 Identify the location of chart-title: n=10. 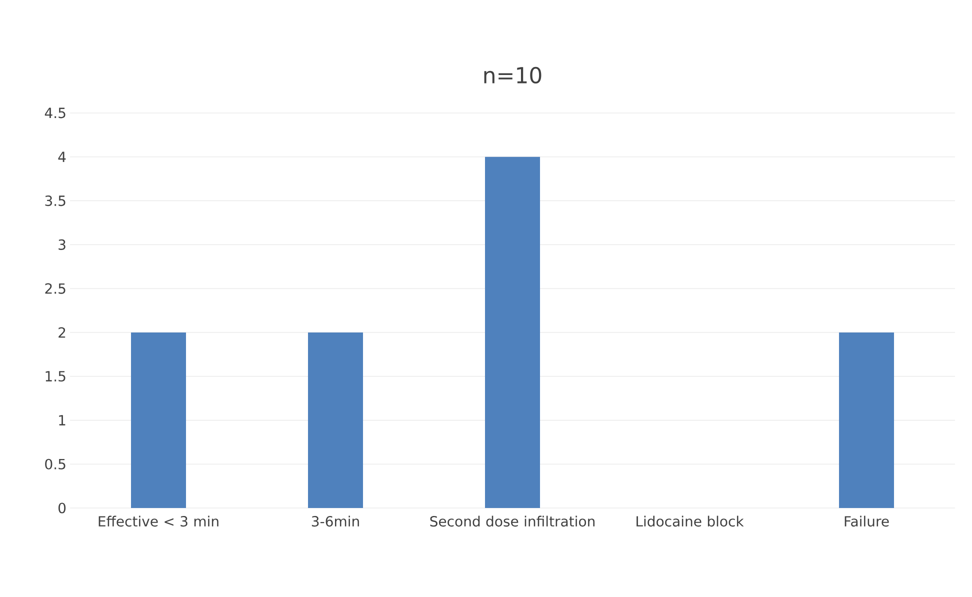
(513, 75).